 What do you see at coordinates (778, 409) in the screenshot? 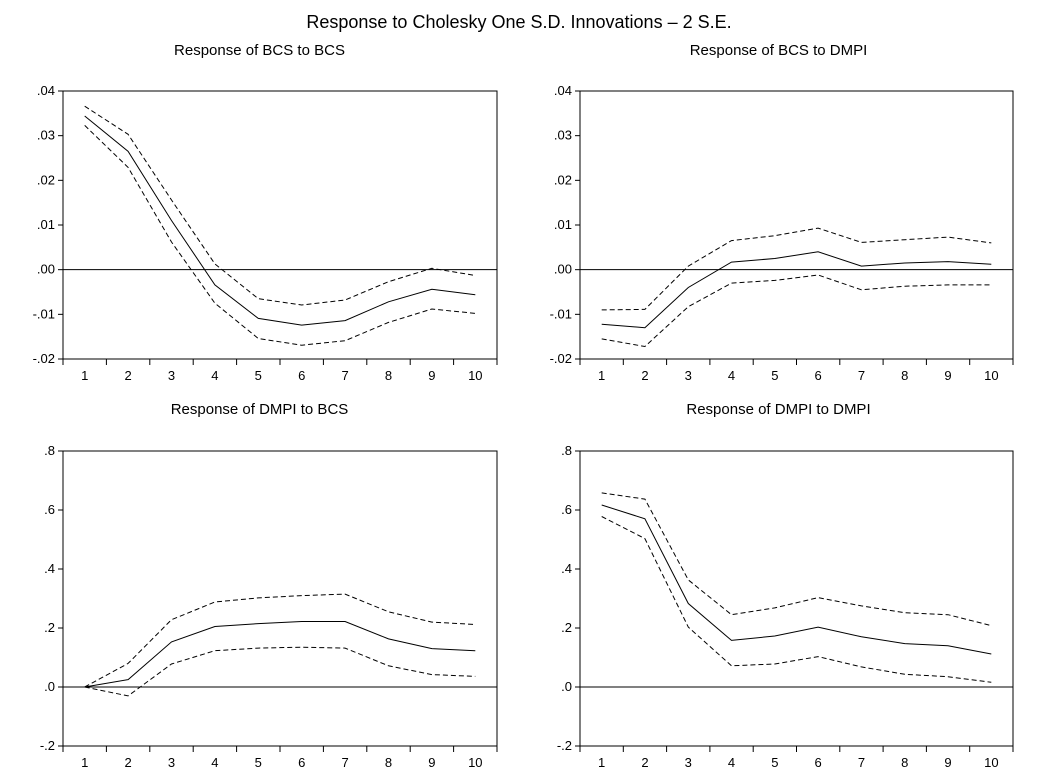
I see `panel-title: Response of DMPI to DMPI` at bounding box center [778, 409].